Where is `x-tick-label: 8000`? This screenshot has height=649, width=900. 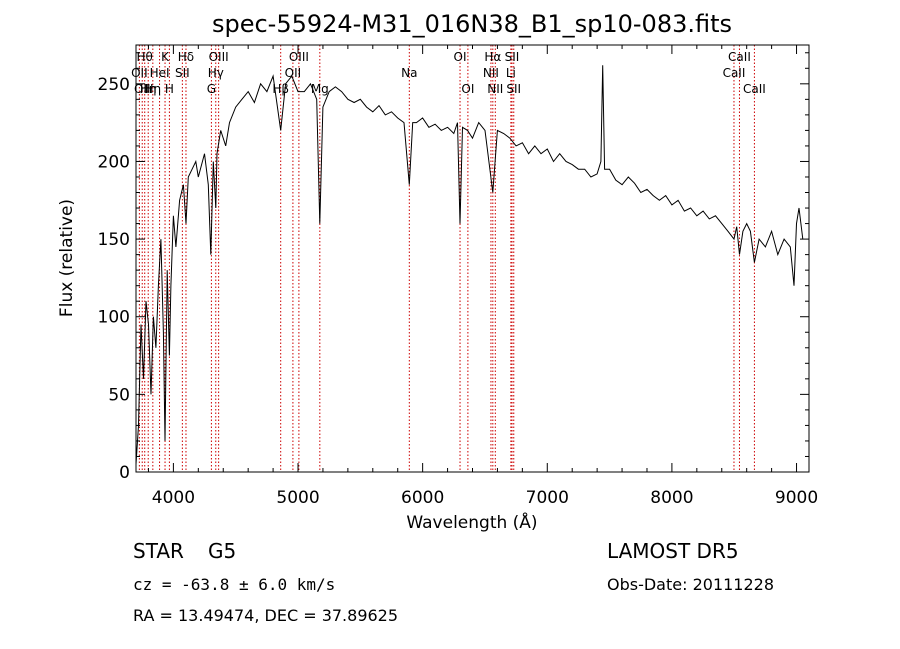
x-tick-label: 8000 is located at coordinates (671, 498).